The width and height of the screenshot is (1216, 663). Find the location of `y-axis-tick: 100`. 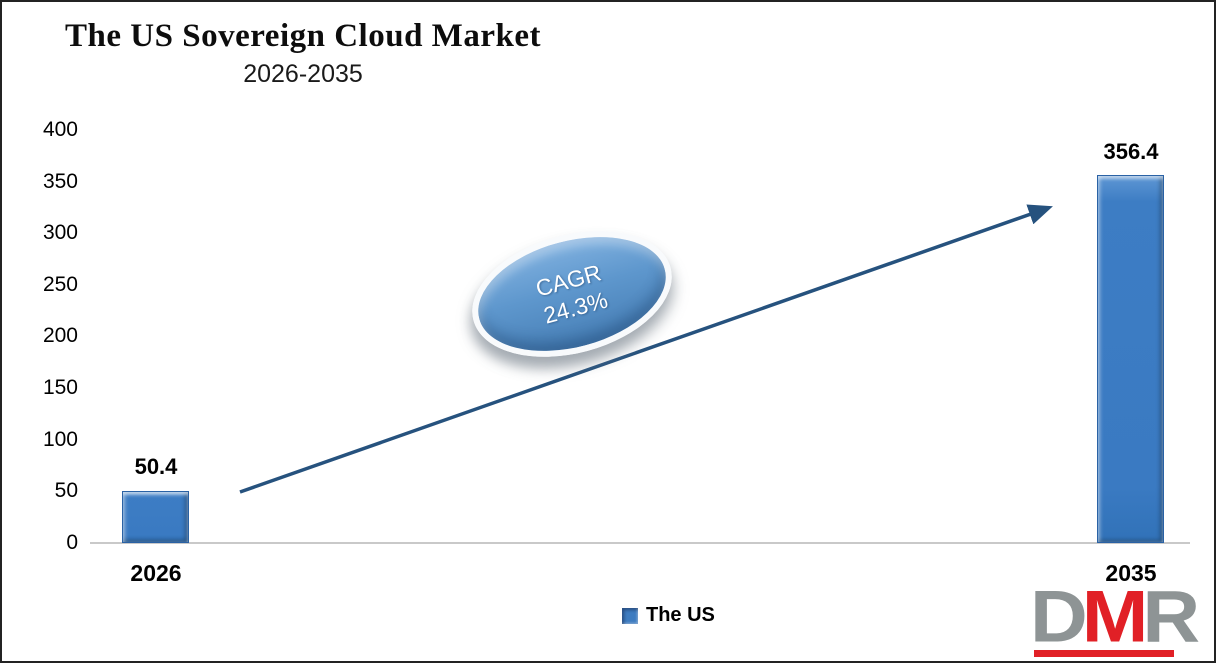

y-axis-tick: 100 is located at coordinates (60, 439).